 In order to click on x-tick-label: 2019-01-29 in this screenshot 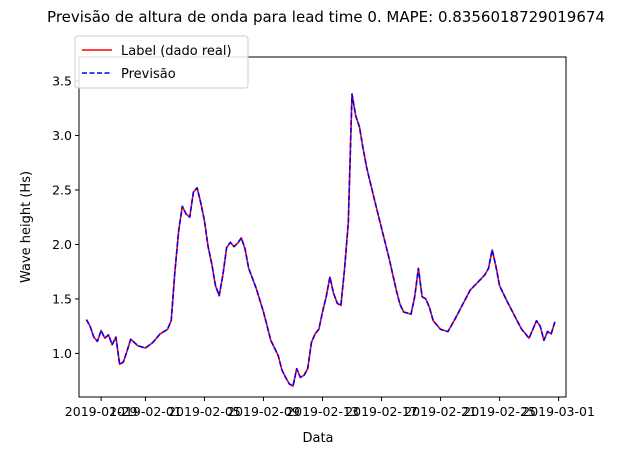, I will do `click(101, 411)`.